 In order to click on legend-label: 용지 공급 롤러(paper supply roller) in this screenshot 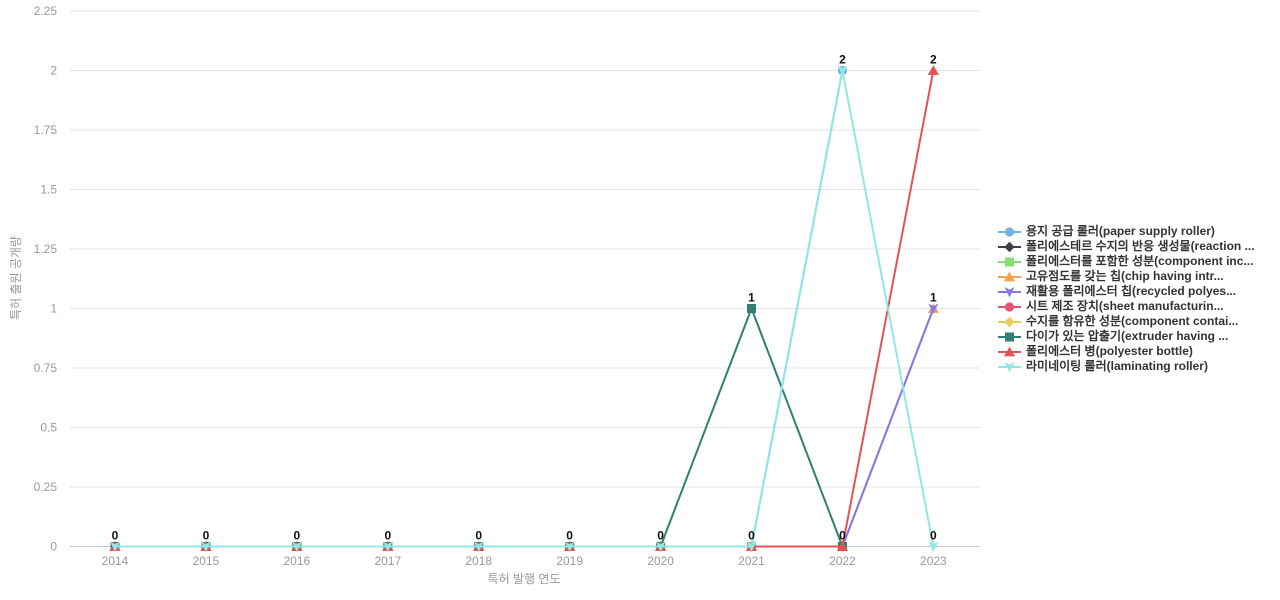, I will do `click(1120, 231)`.